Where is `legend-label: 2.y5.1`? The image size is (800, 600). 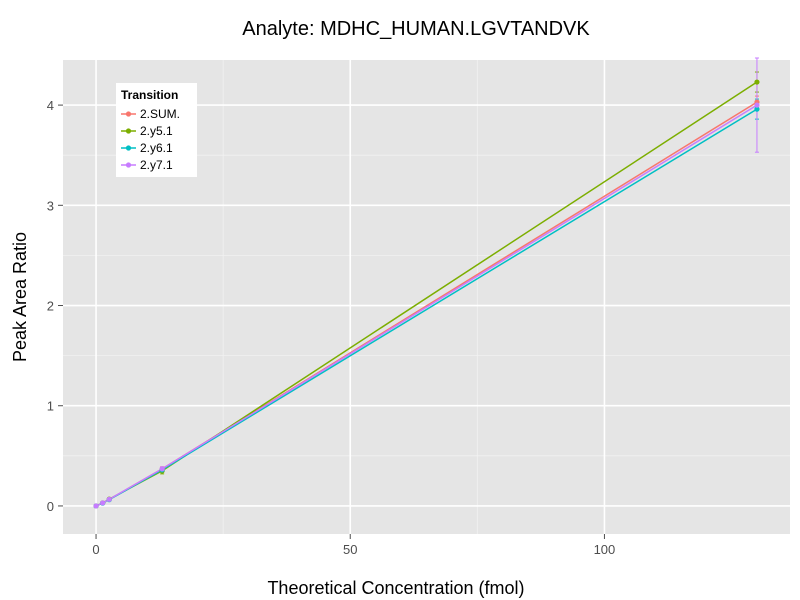
legend-label: 2.y5.1 is located at coordinates (156, 131).